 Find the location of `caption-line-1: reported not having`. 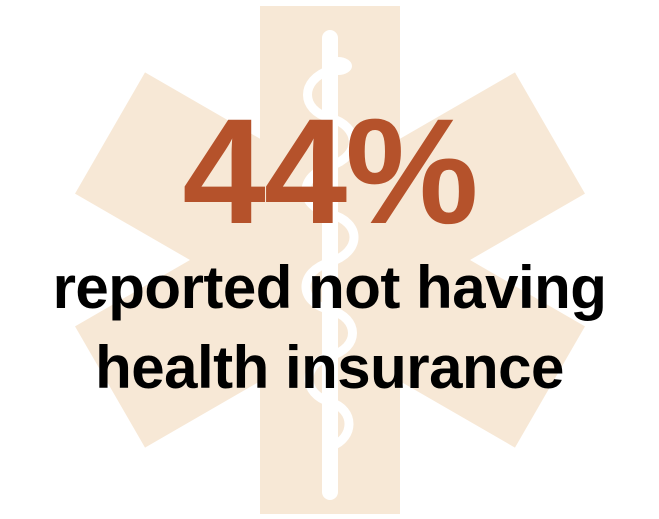

caption-line-1: reported not having is located at coordinates (329, 287).